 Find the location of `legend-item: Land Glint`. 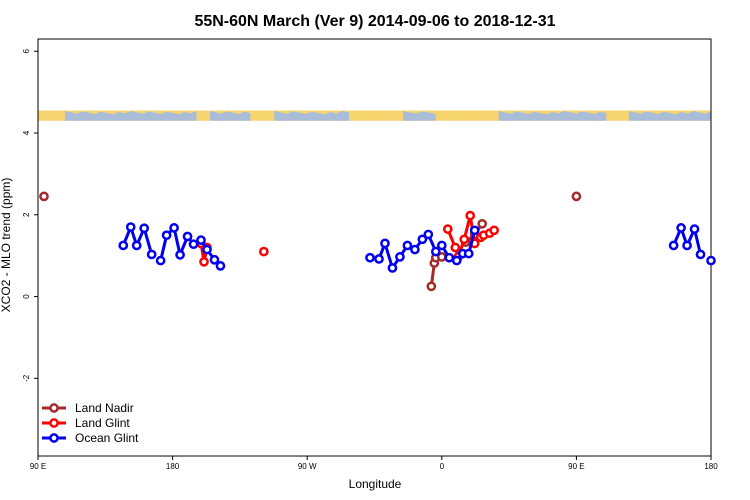

legend-item: Land Glint is located at coordinates (86, 423).